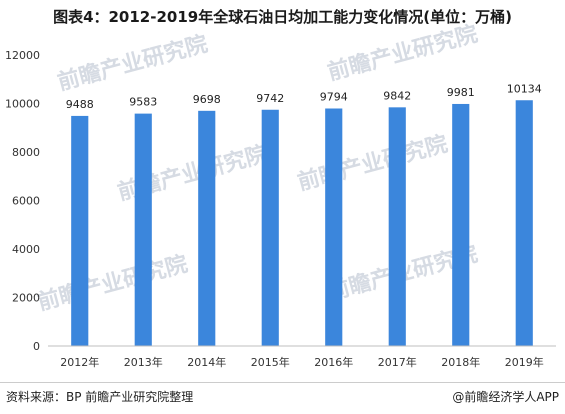 Image resolution: width=565 pixels, height=414 pixels. Describe the element at coordinates (100, 397) in the screenshot. I see `source-note: 资料来源：BP 前瞻产业研究院整理` at that location.